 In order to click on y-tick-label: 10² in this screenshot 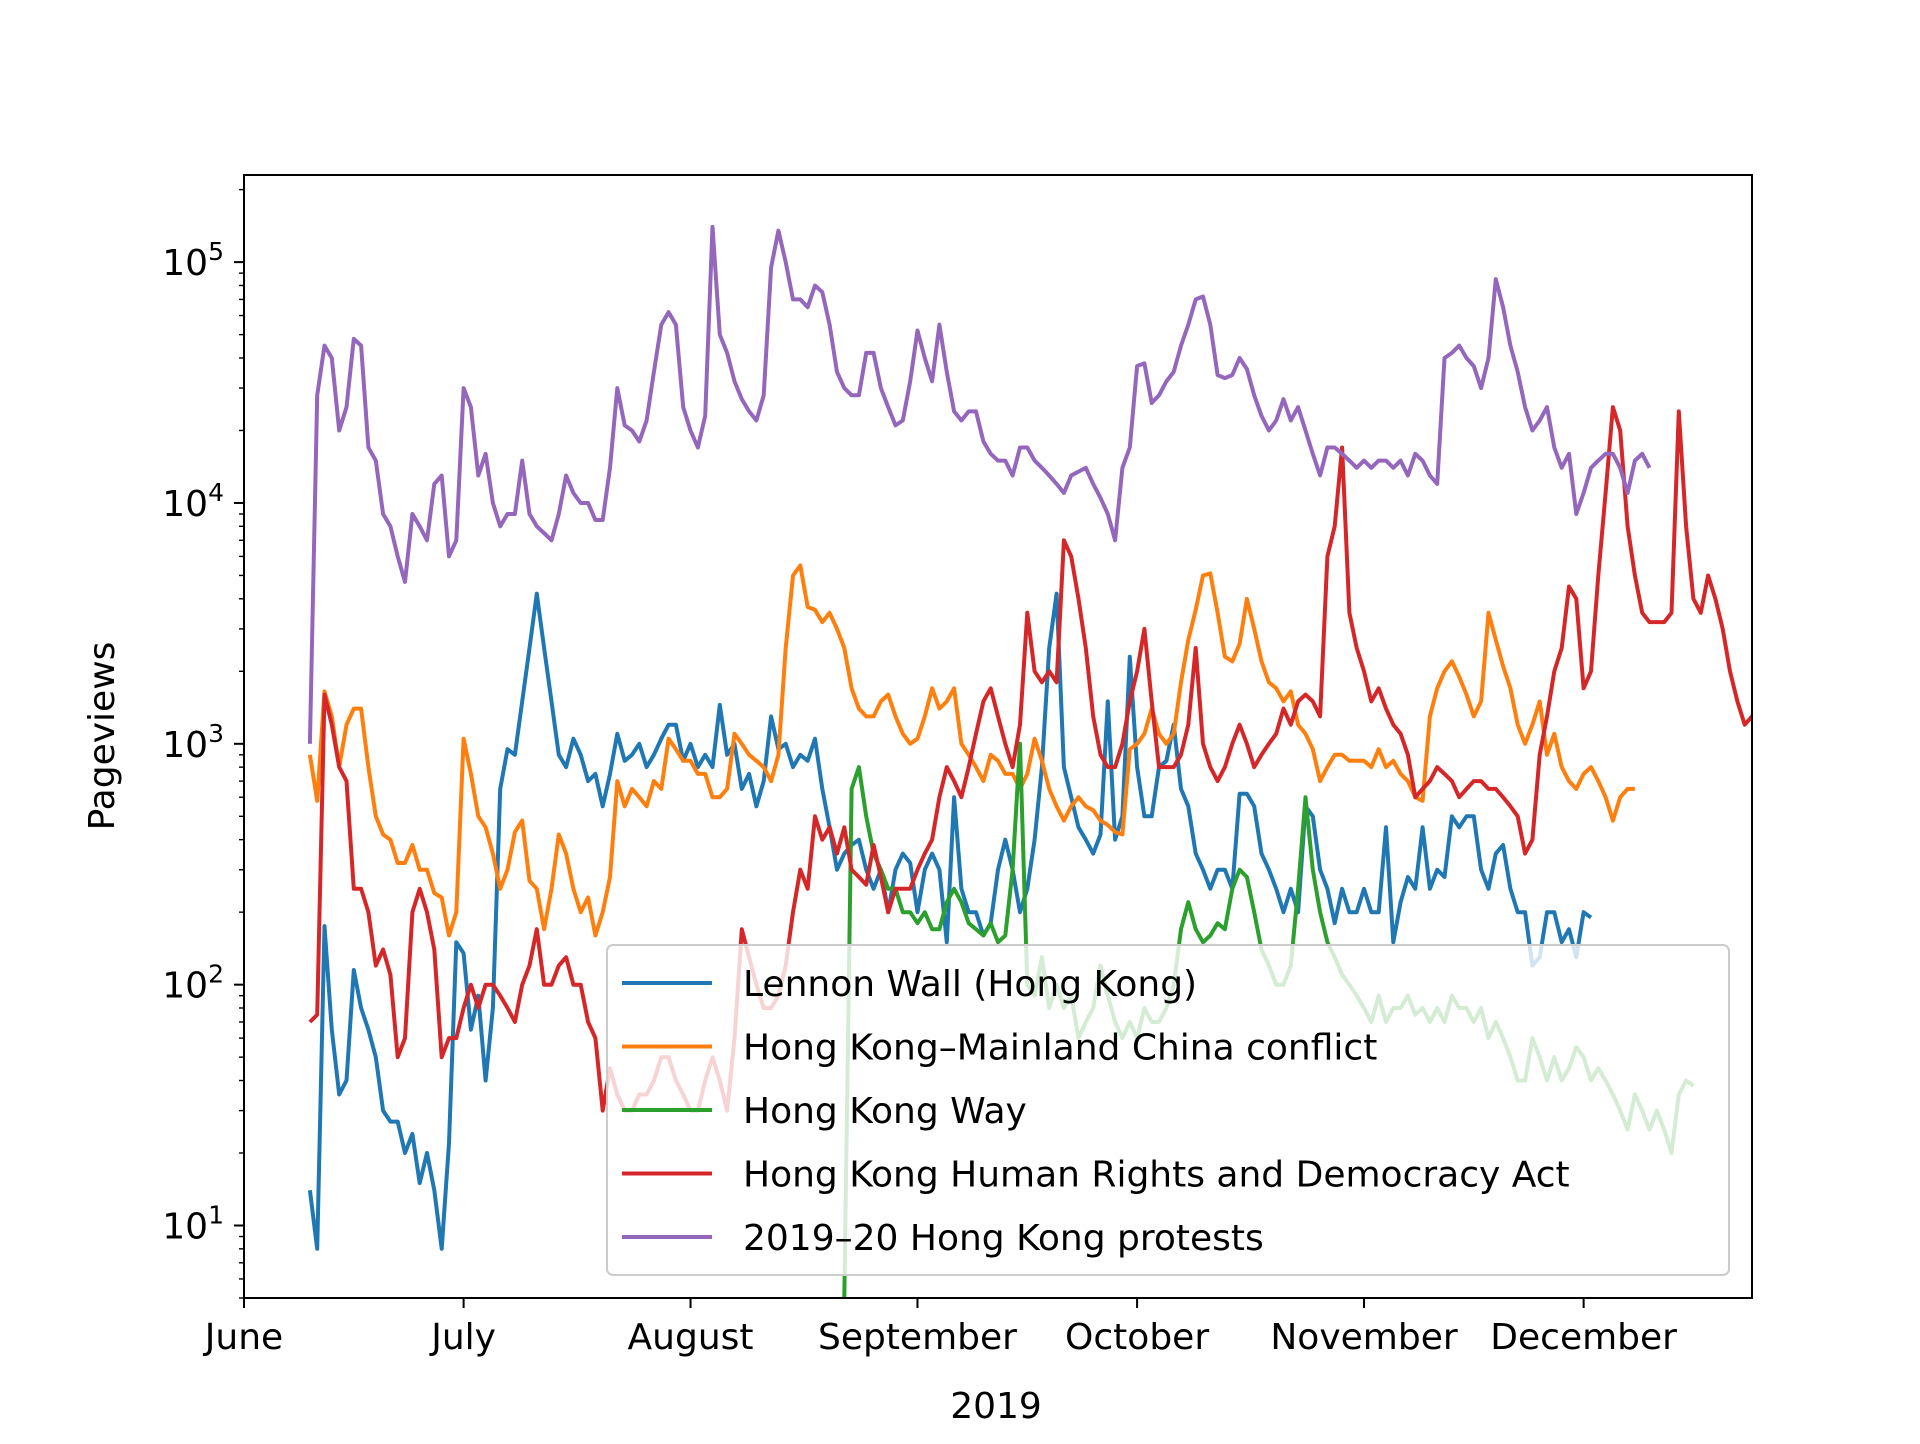, I will do `click(193, 983)`.